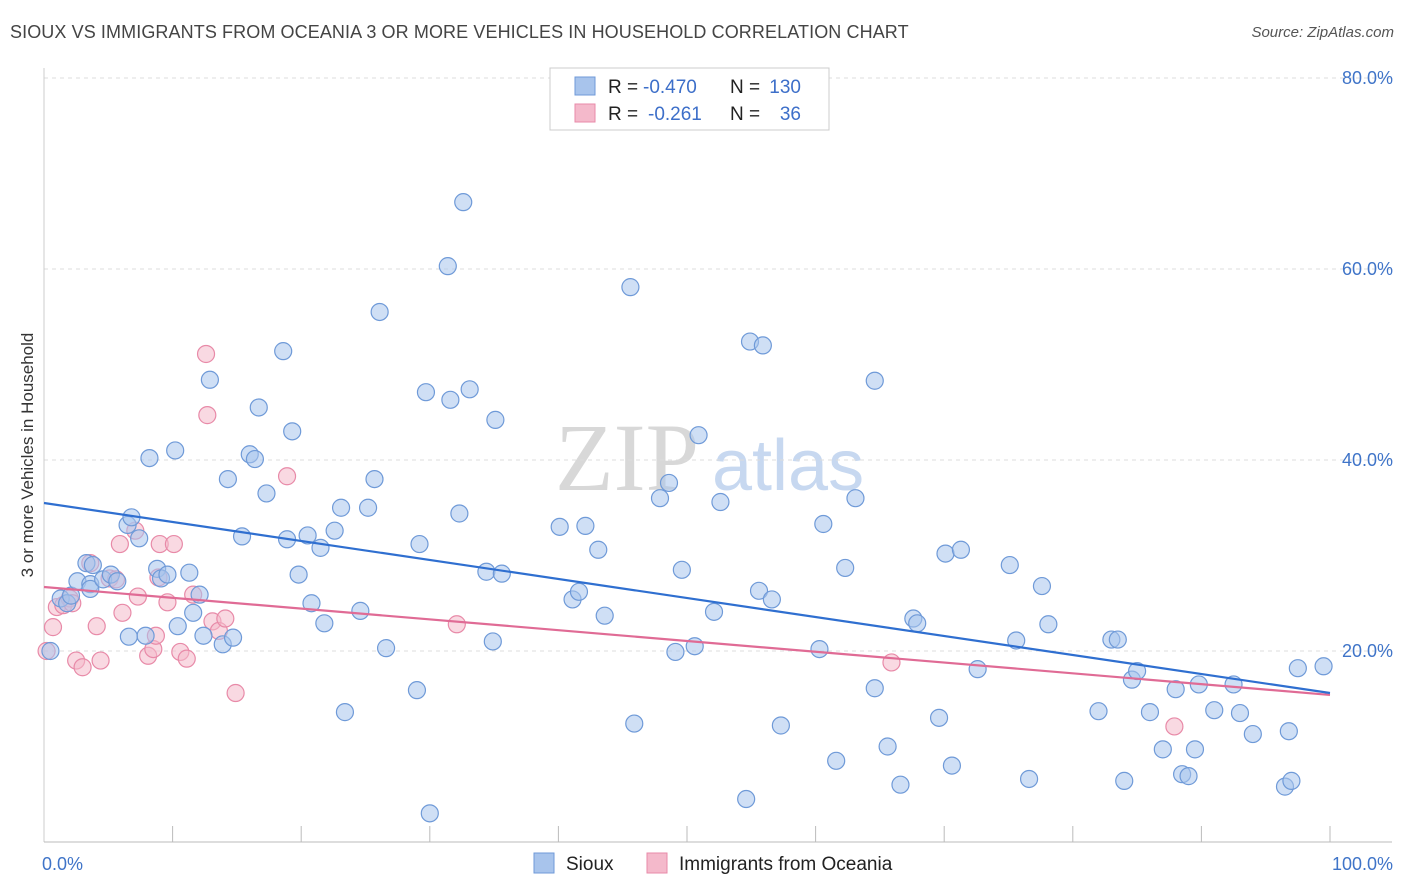 Image resolution: width=1406 pixels, height=892 pixels. What do you see at coordinates (745, 114) in the screenshot?
I see `legend-n-label-2: N =` at bounding box center [745, 114].